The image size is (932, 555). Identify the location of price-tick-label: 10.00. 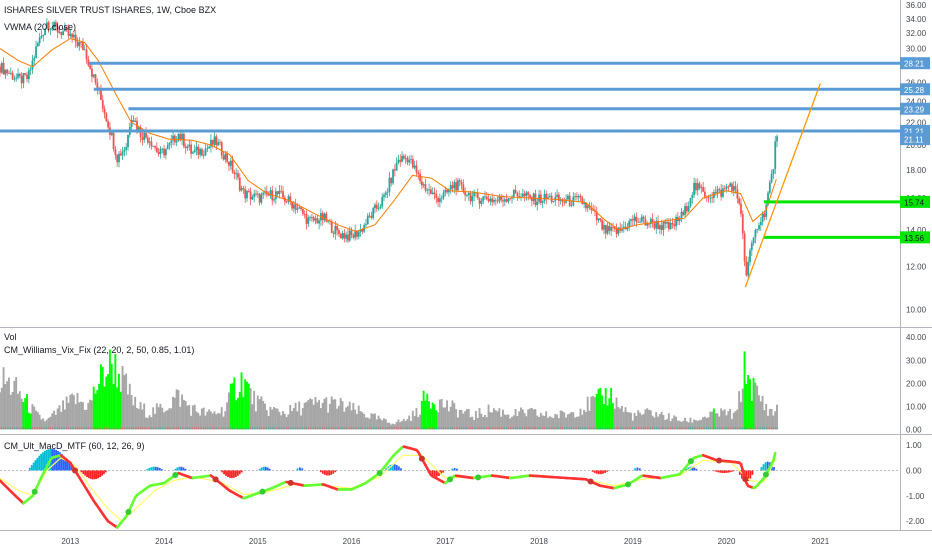
(916, 310).